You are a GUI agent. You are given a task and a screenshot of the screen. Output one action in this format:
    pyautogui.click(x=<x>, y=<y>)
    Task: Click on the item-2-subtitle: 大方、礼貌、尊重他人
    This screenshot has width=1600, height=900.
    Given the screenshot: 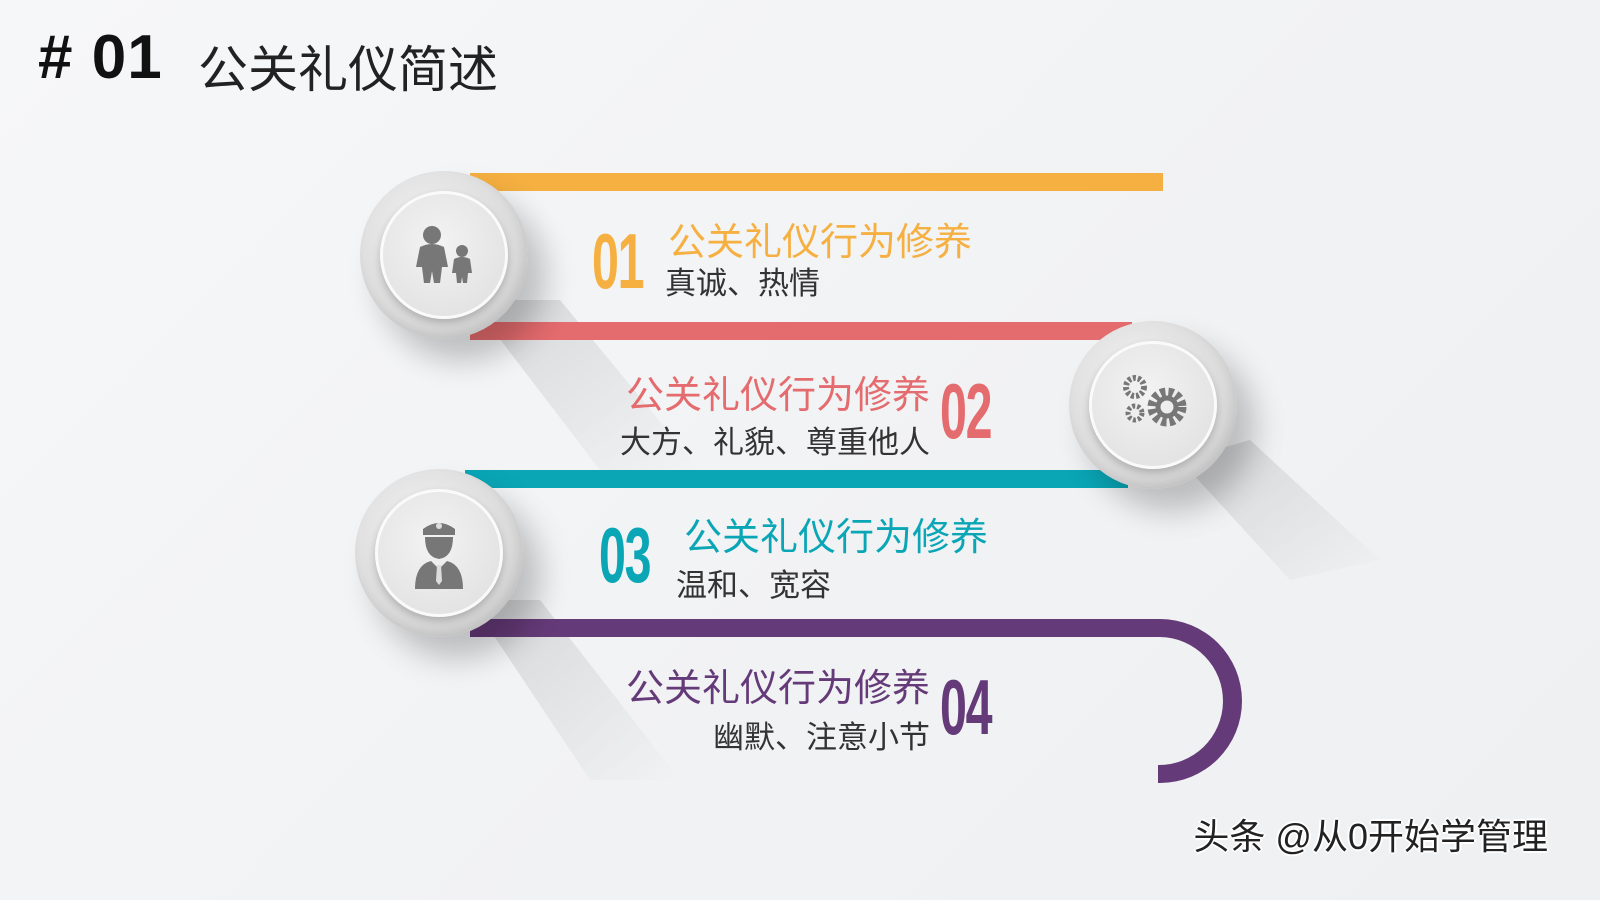 What is the action you would take?
    pyautogui.click(x=775, y=442)
    